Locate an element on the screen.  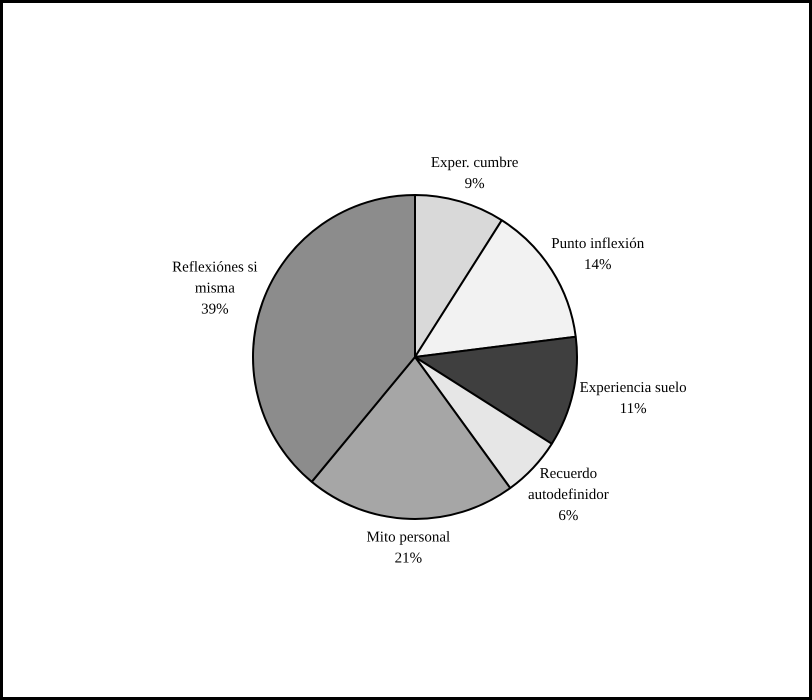
data-label: 9% is located at coordinates (474, 184).